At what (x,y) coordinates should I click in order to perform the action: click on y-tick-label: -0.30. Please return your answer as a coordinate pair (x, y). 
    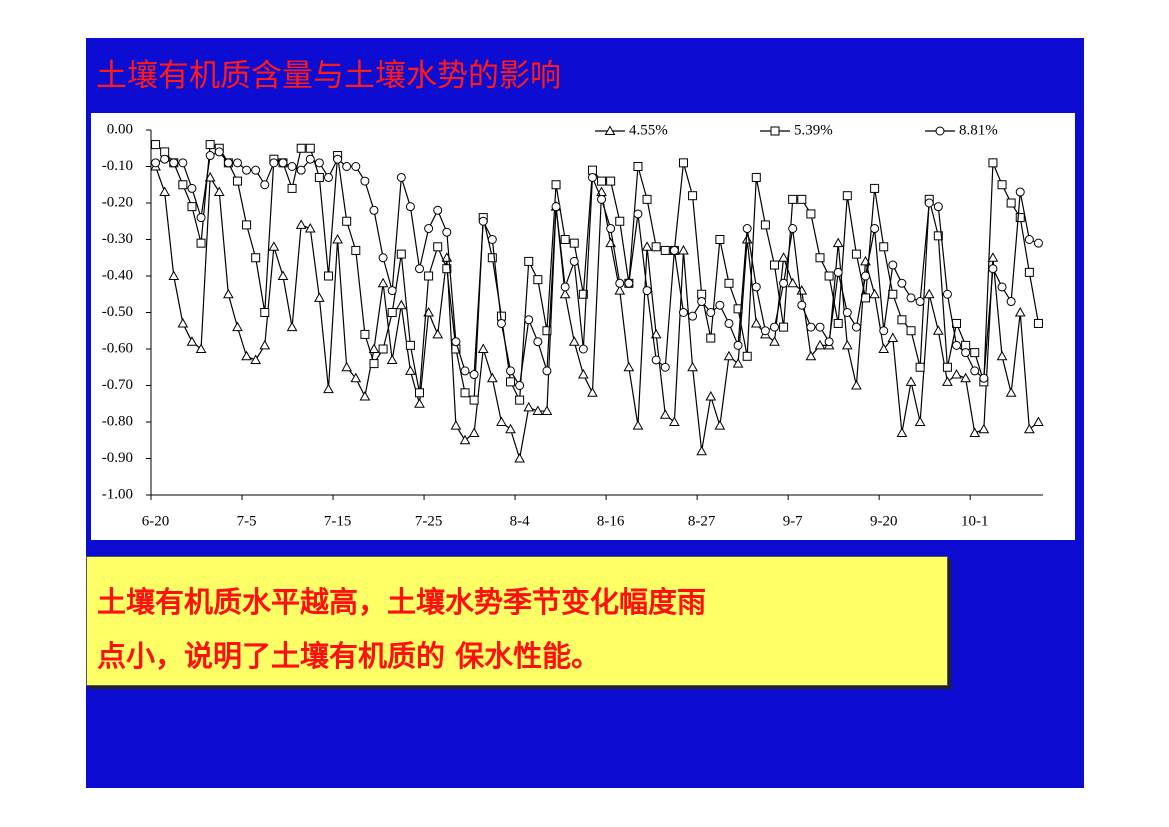
    Looking at the image, I should click on (117, 239).